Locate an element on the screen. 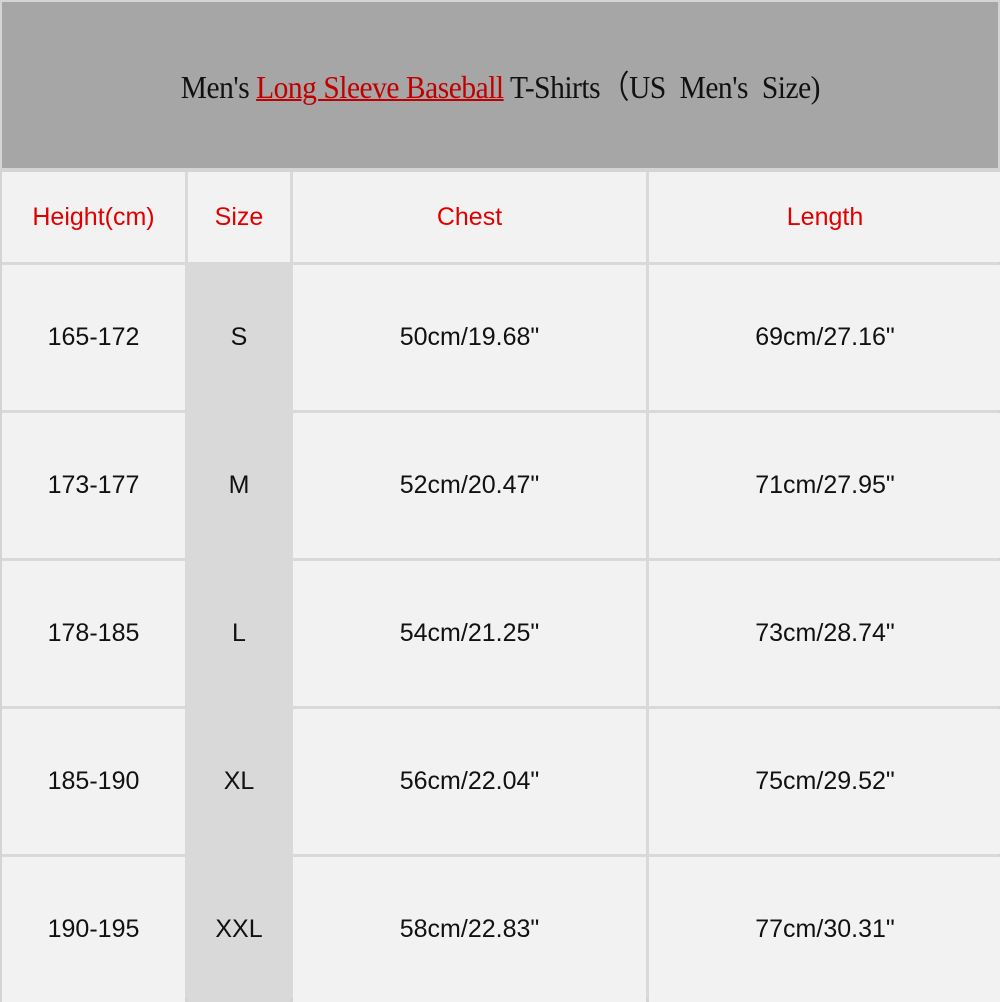 The image size is (1000, 1002). cell-chest: 58cm/22.83" is located at coordinates (469, 929).